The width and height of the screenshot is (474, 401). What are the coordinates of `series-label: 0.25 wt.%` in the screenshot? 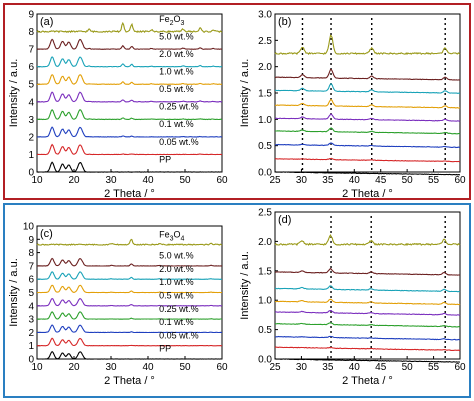 It's located at (179, 107).